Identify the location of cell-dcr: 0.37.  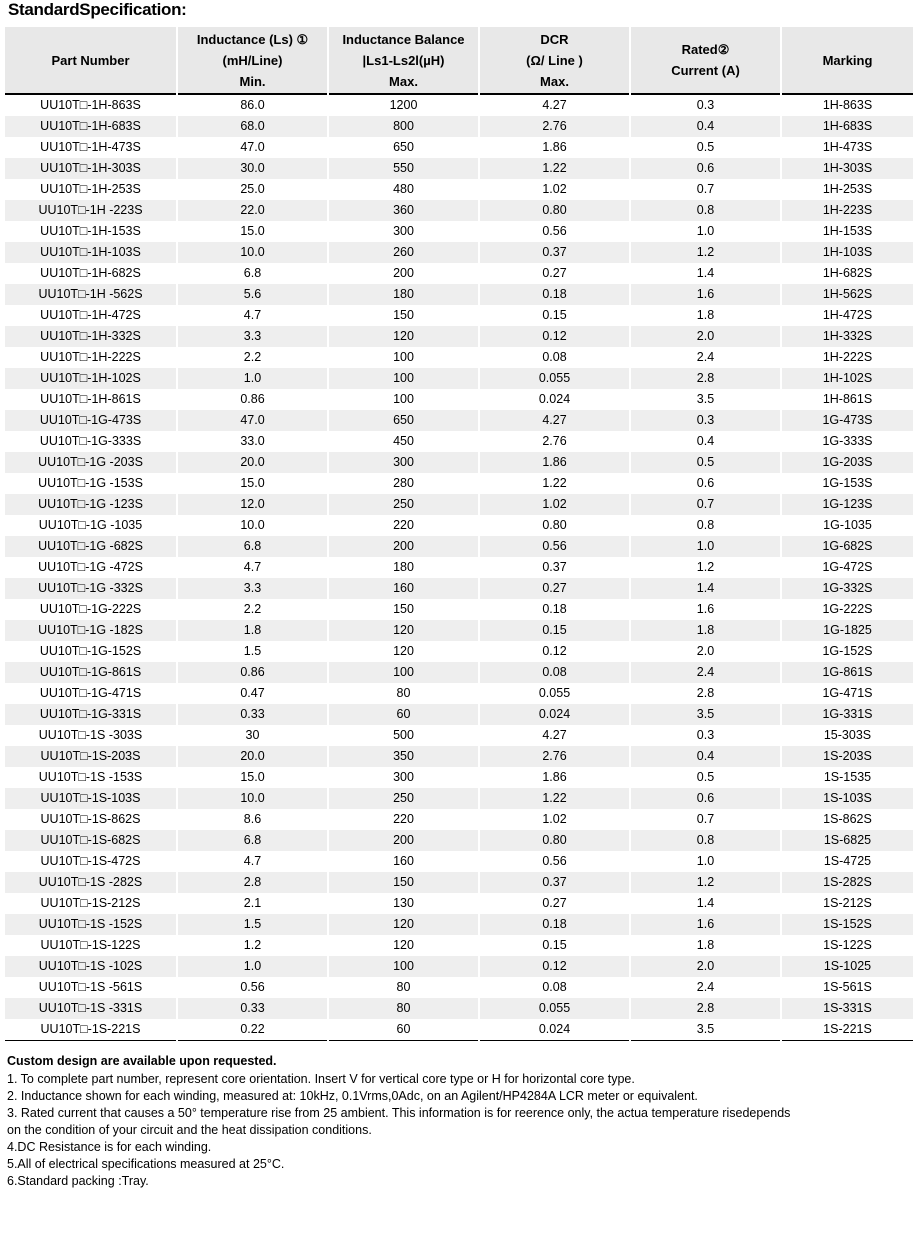
(554, 252).